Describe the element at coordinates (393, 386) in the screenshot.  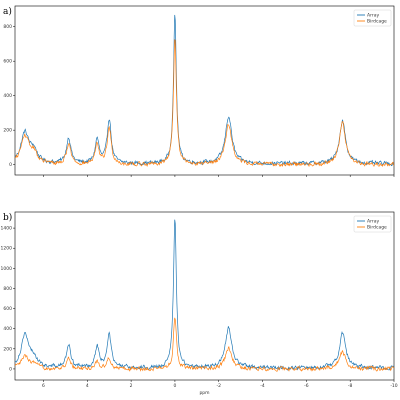
I see `x-tick-label: -10` at that location.